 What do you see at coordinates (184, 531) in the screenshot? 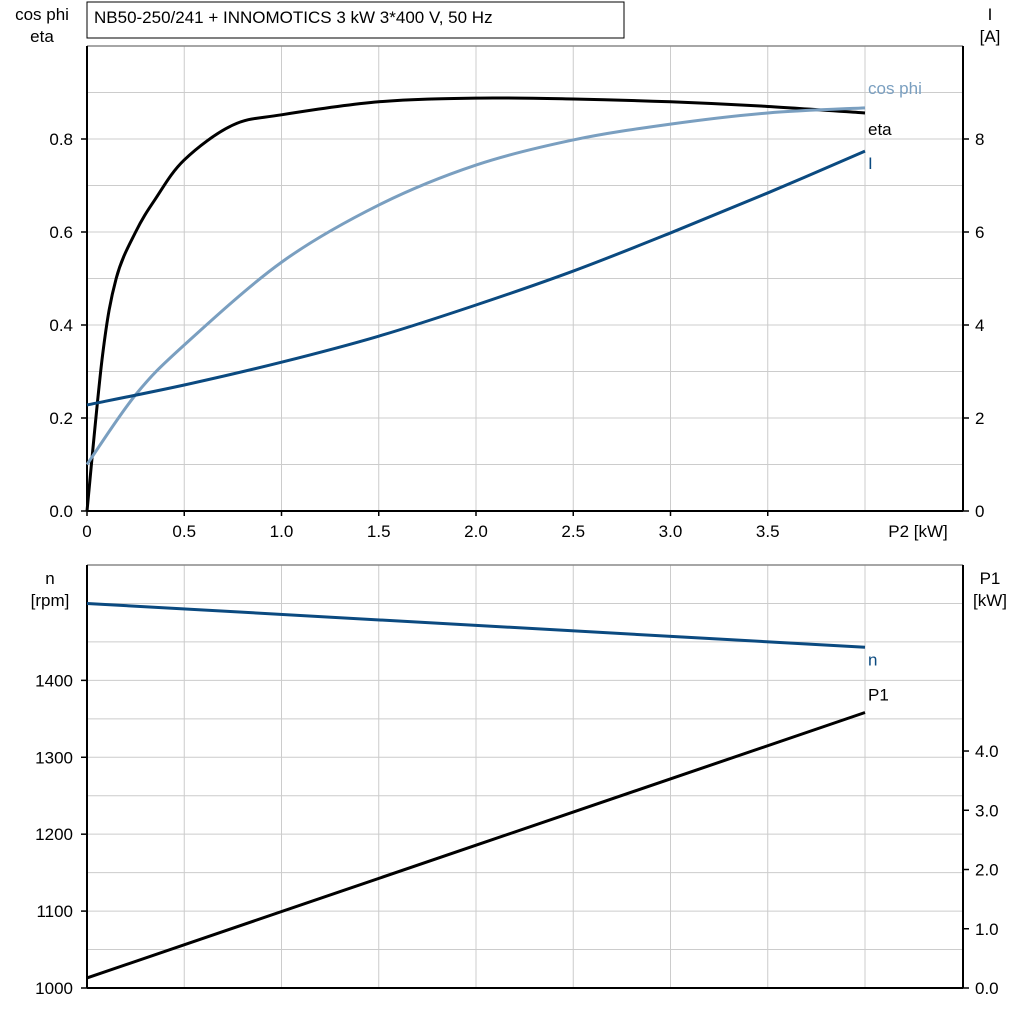
I see `x-tick-label: 0.5` at bounding box center [184, 531].